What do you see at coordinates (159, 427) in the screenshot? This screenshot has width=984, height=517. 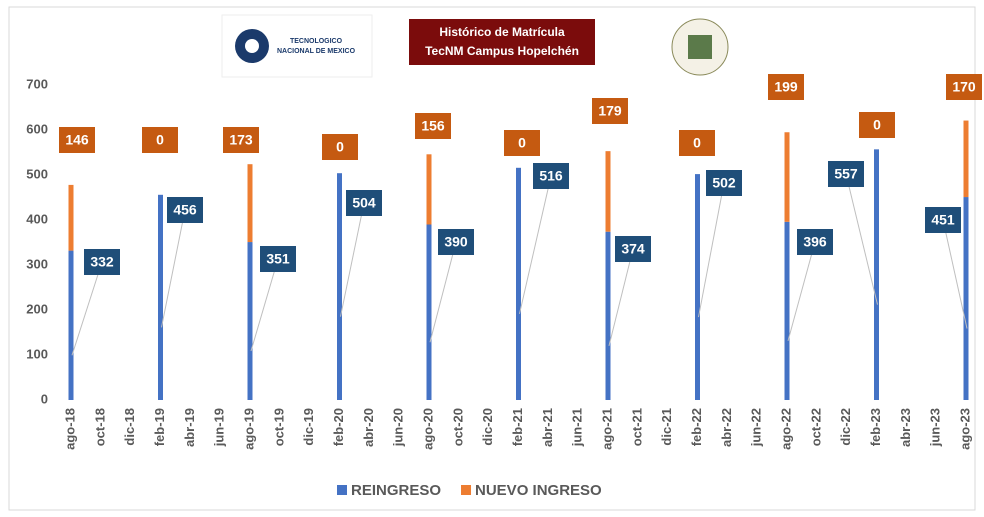 I see `x-tick-label: feb-19` at bounding box center [159, 427].